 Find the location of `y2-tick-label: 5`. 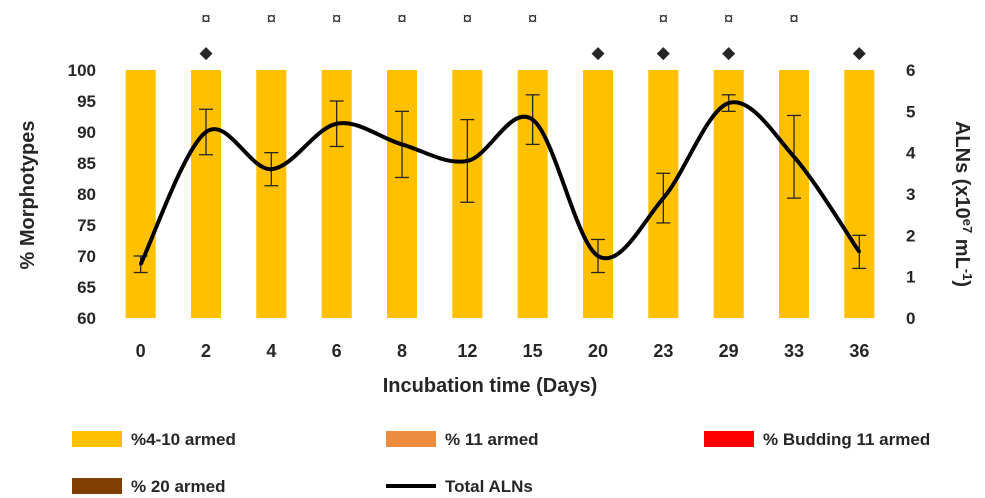

y2-tick-label: 5 is located at coordinates (910, 111).